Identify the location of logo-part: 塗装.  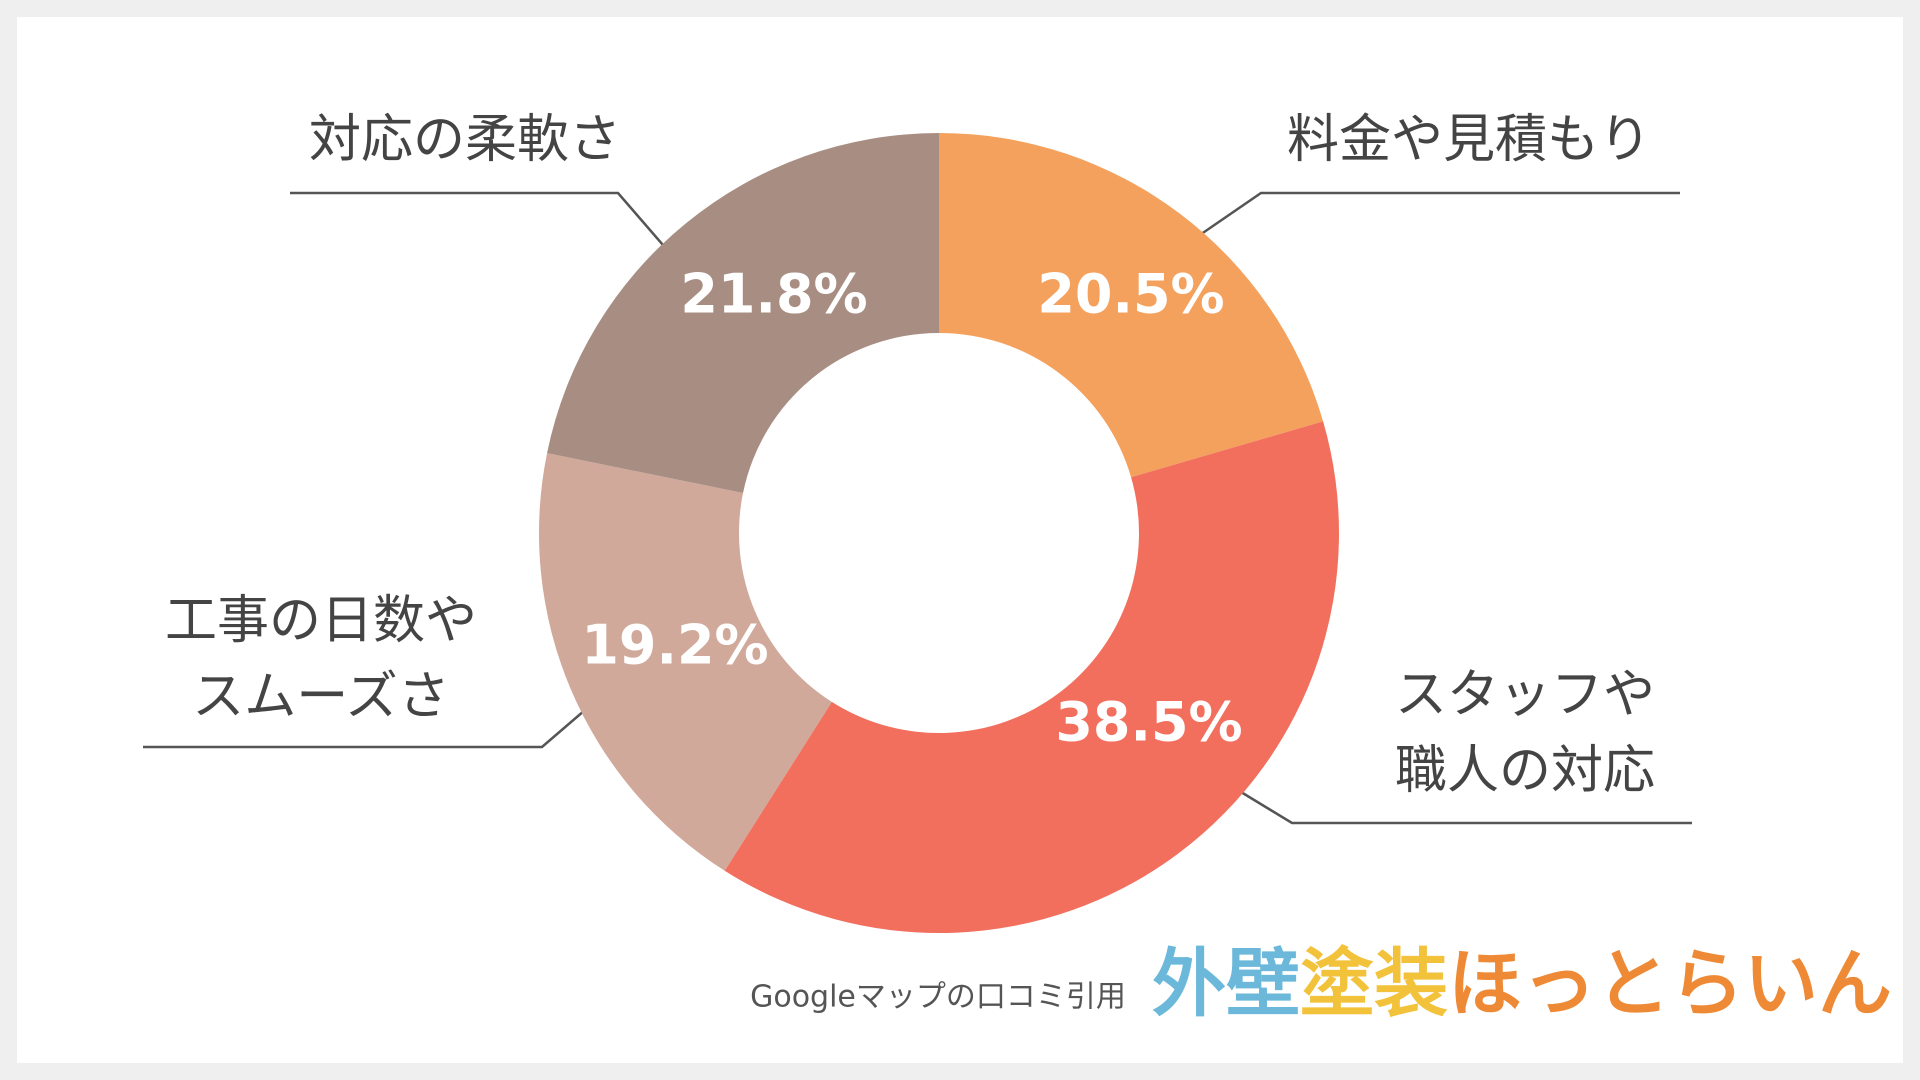
(1374, 984).